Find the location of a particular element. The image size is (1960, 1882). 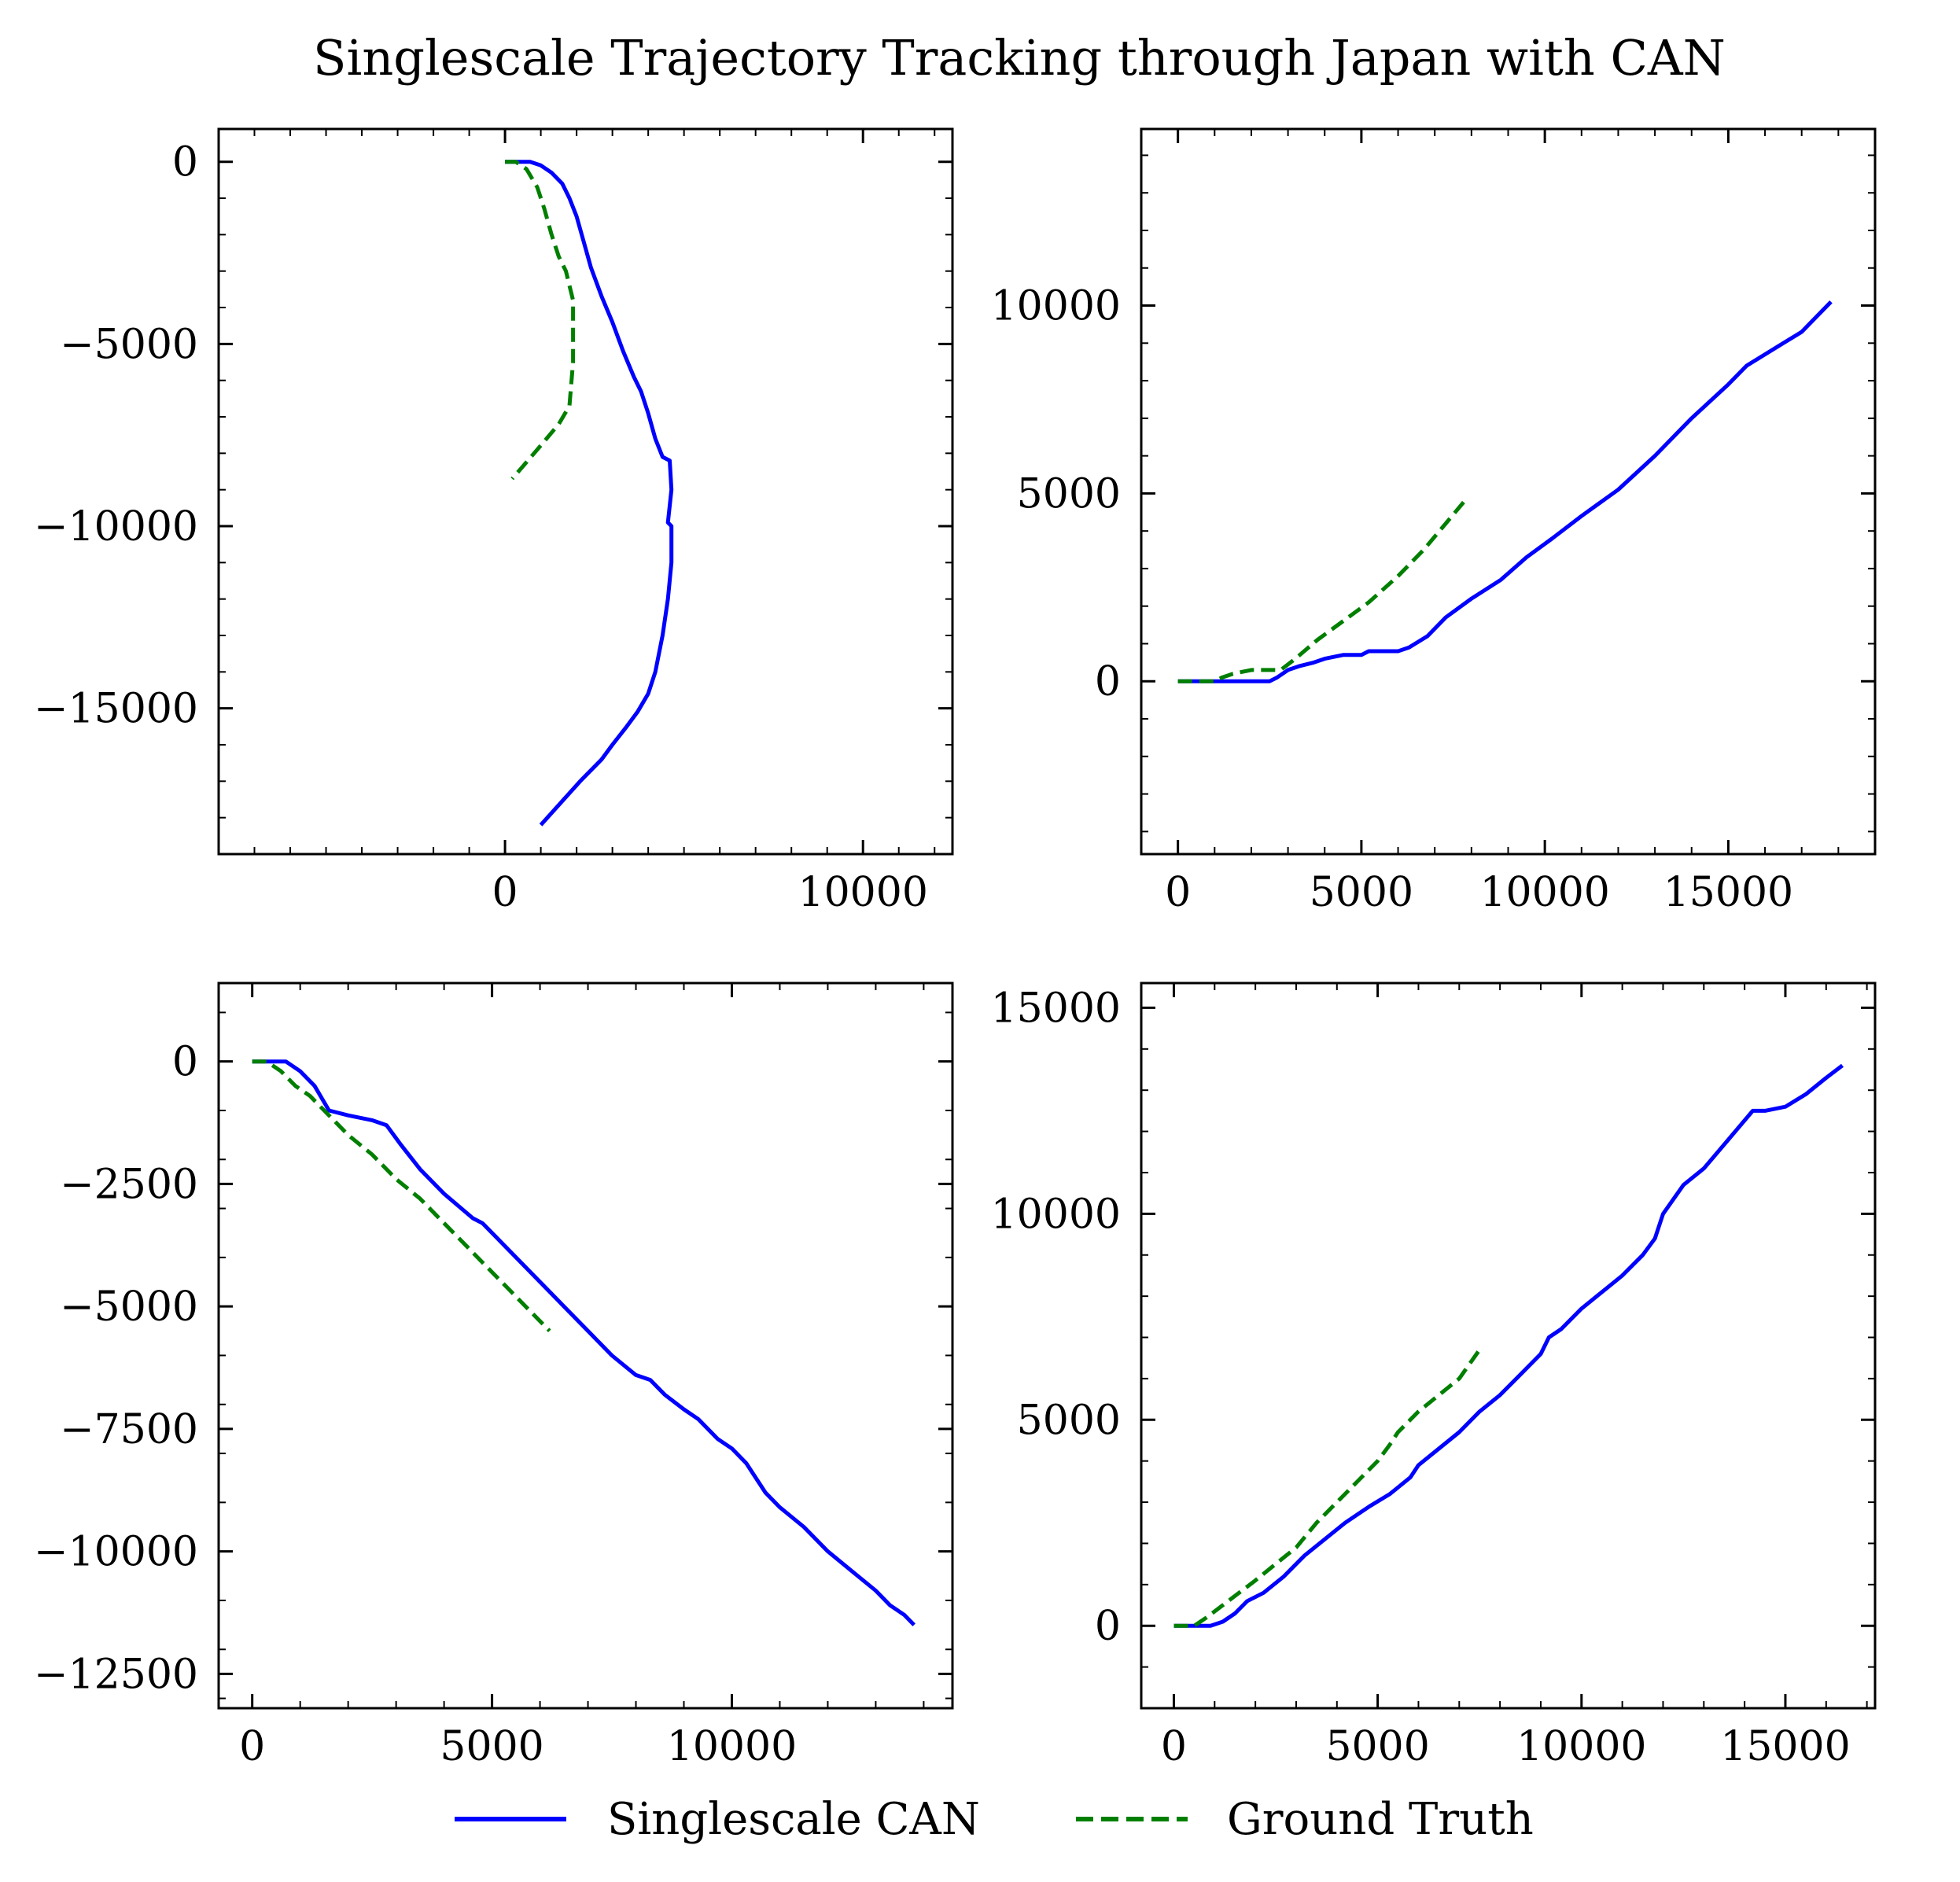

y-tick-label: −15000 is located at coordinates (116, 709).